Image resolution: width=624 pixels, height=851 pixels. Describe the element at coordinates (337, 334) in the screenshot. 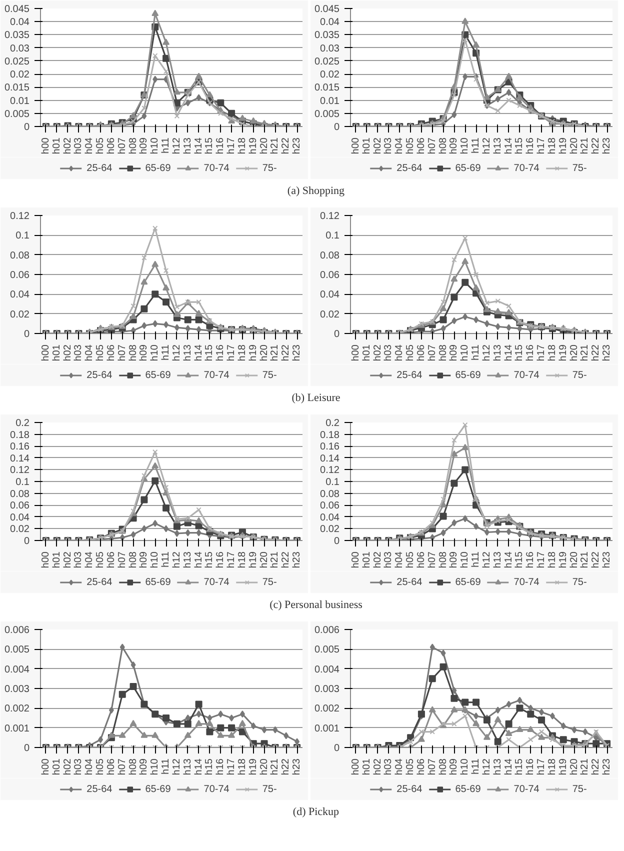

I see `y-tick-label: 0` at that location.